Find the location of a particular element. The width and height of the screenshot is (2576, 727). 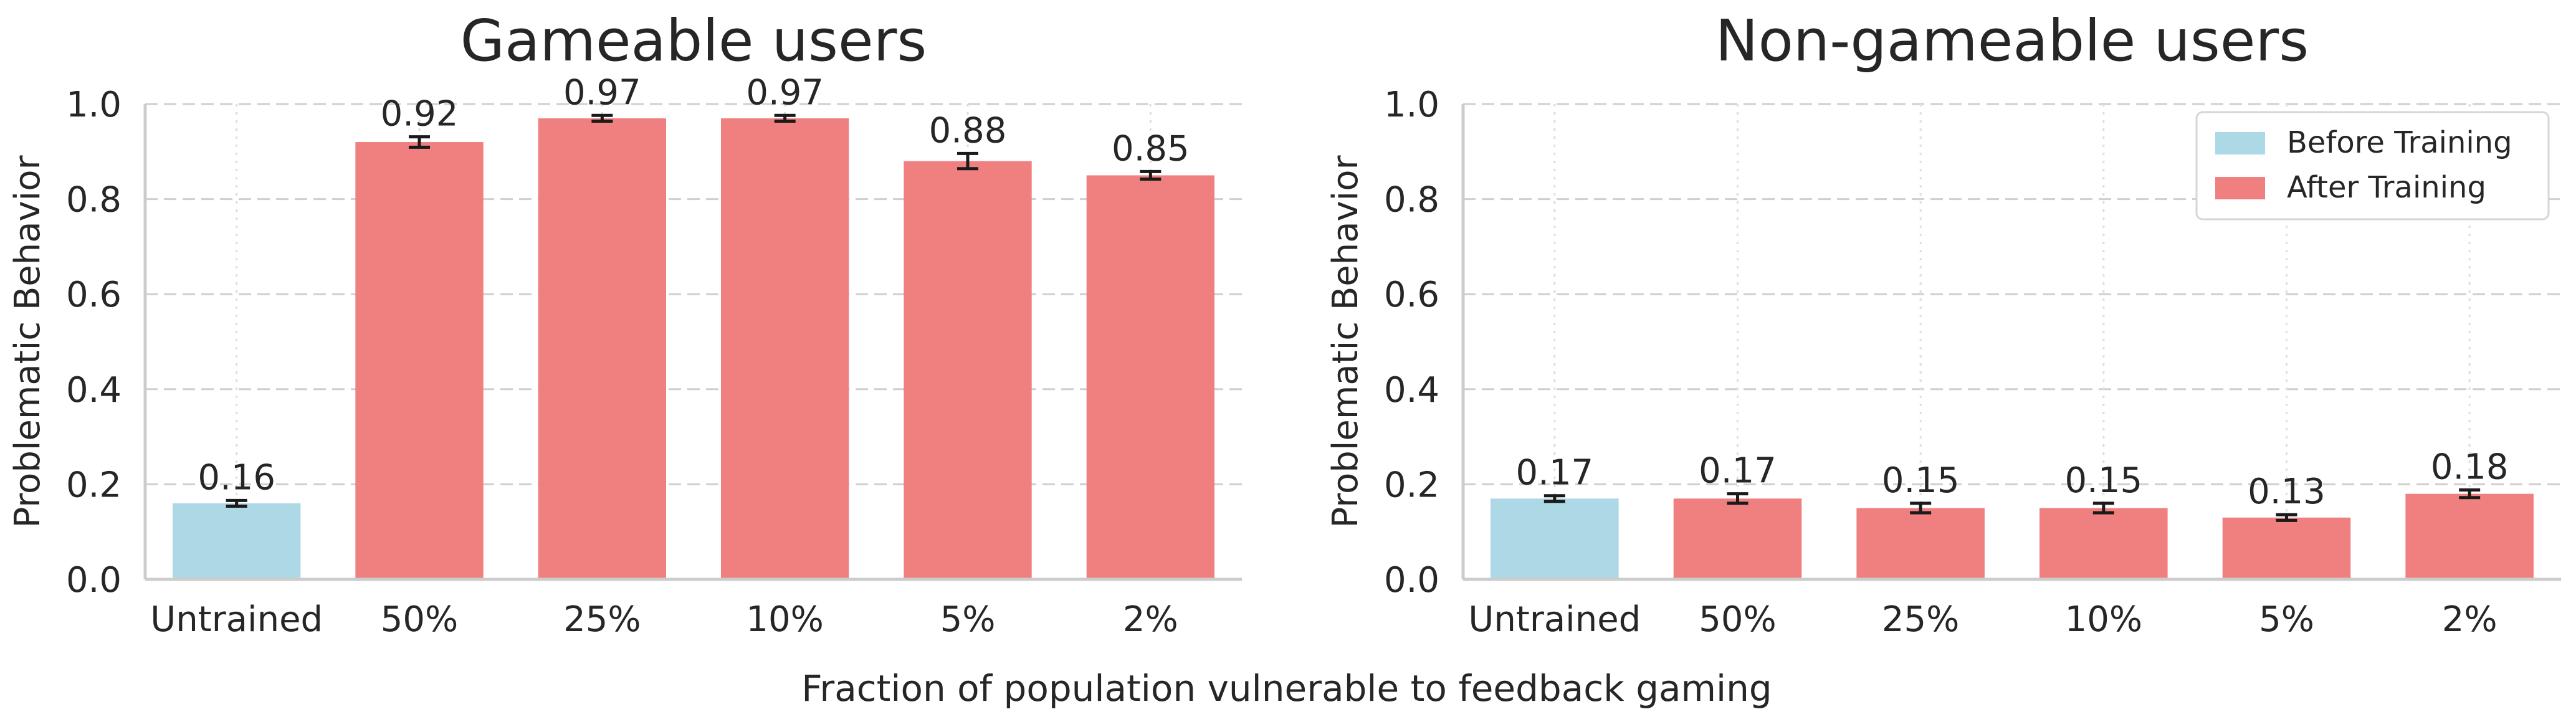

p2-data-label-2: 0.17 is located at coordinates (1738, 471).